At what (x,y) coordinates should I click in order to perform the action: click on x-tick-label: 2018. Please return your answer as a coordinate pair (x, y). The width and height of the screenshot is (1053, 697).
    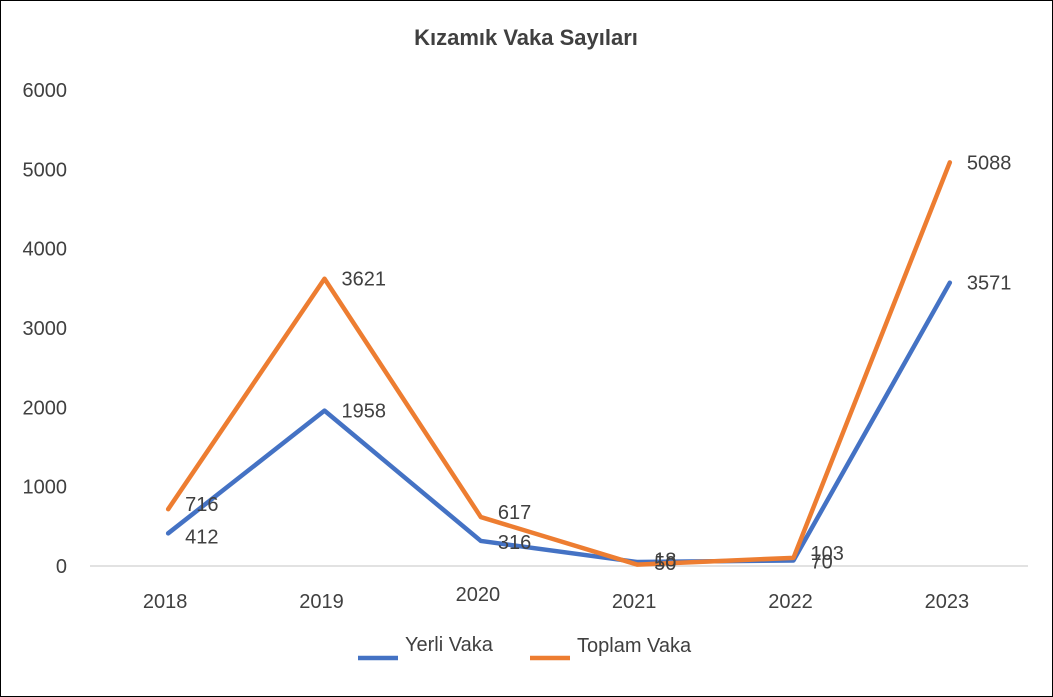
    Looking at the image, I should click on (165, 602).